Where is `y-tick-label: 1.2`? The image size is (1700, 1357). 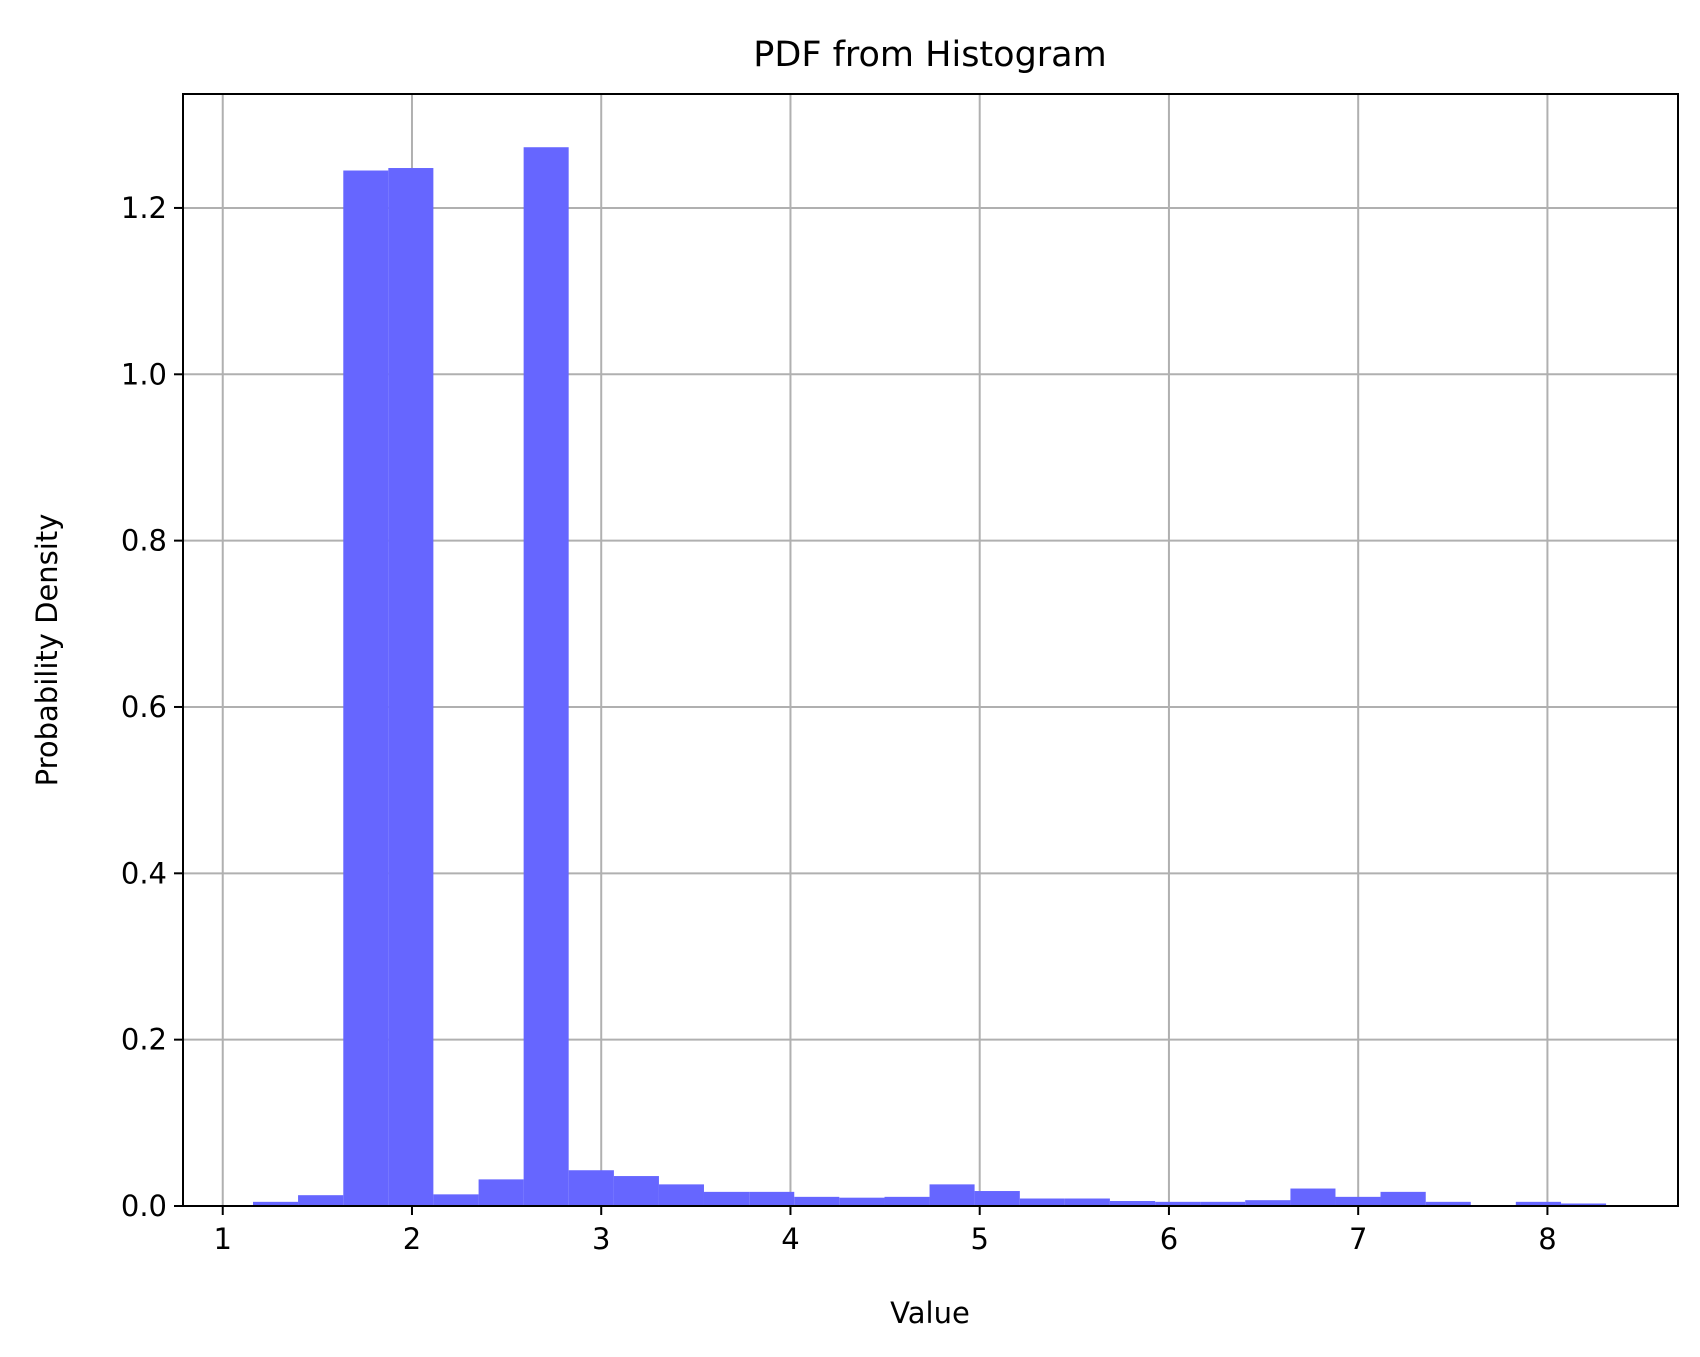 y-tick-label: 1.2 is located at coordinates (144, 208).